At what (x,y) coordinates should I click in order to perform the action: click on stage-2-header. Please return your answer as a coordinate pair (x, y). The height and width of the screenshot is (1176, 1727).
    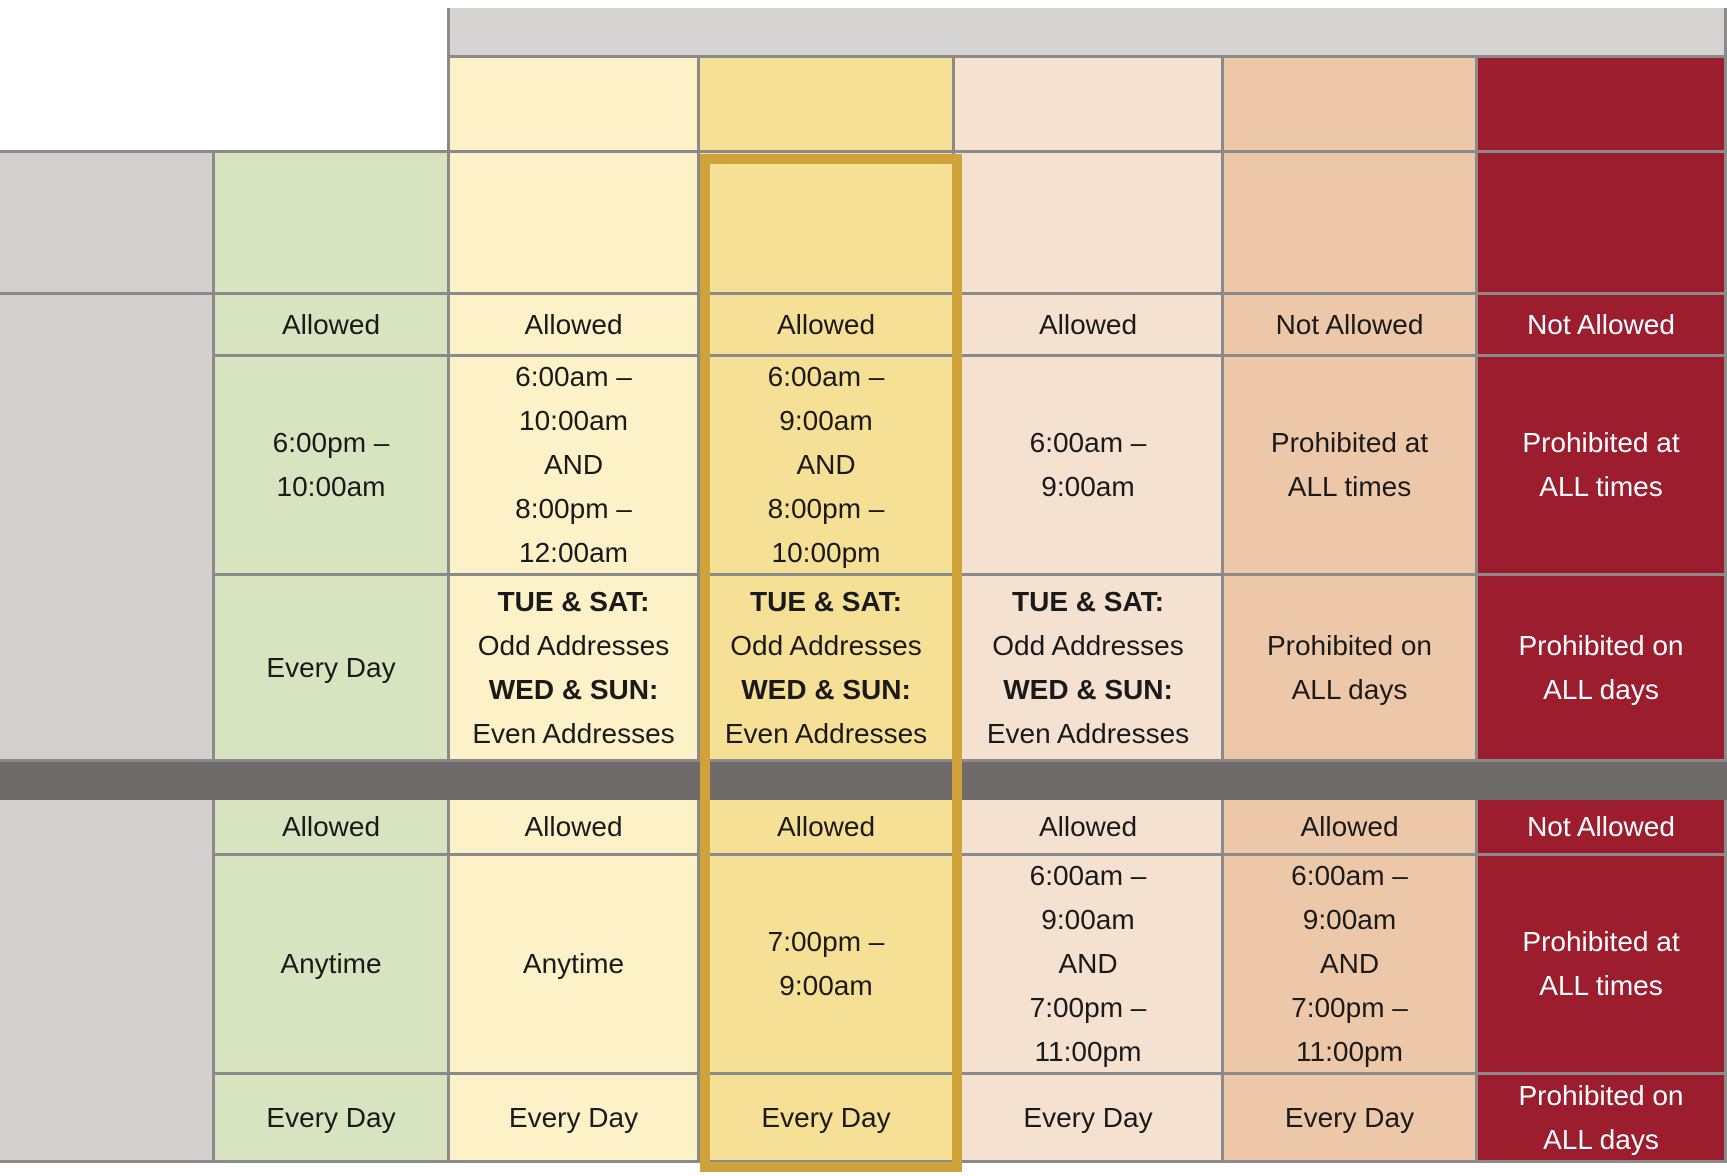
    Looking at the image, I should click on (827, 224).